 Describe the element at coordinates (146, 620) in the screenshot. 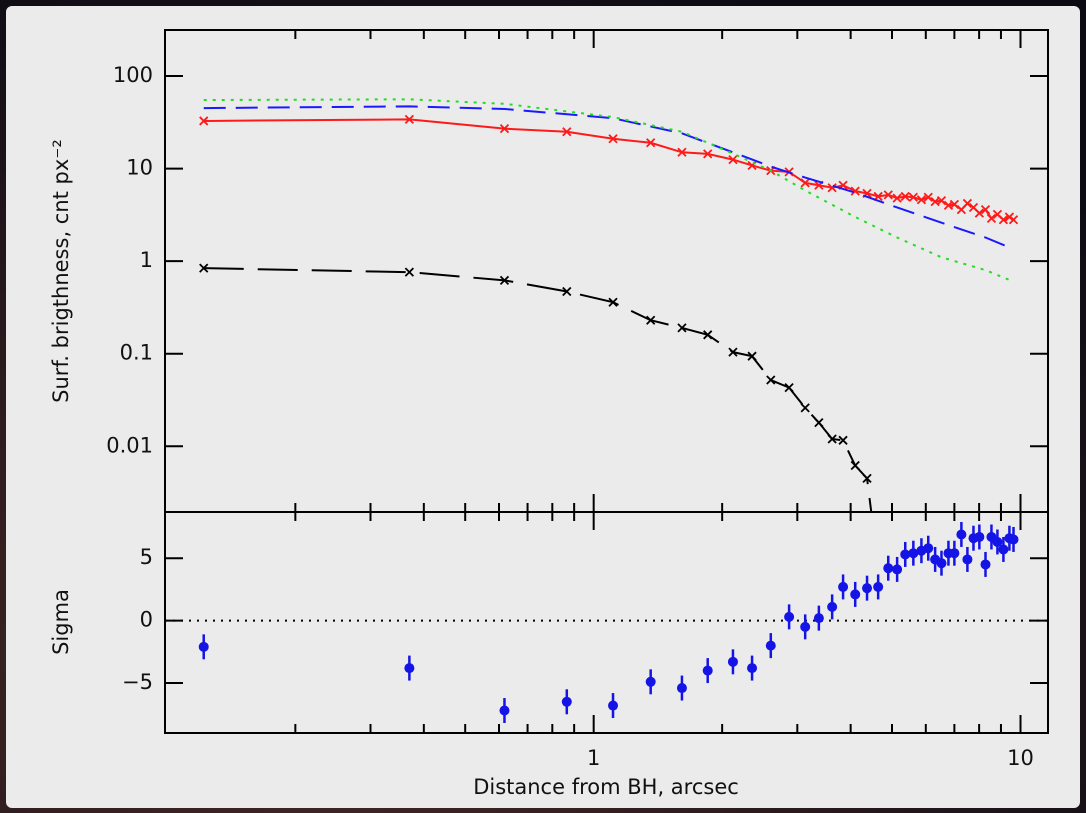

I see `y-tick-label: 0` at that location.